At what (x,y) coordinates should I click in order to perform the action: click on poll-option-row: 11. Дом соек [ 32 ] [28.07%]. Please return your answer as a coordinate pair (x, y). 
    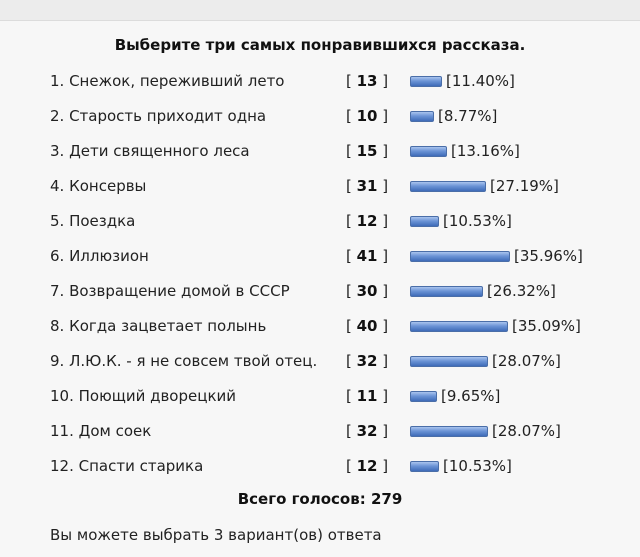
    Looking at the image, I should click on (320, 431).